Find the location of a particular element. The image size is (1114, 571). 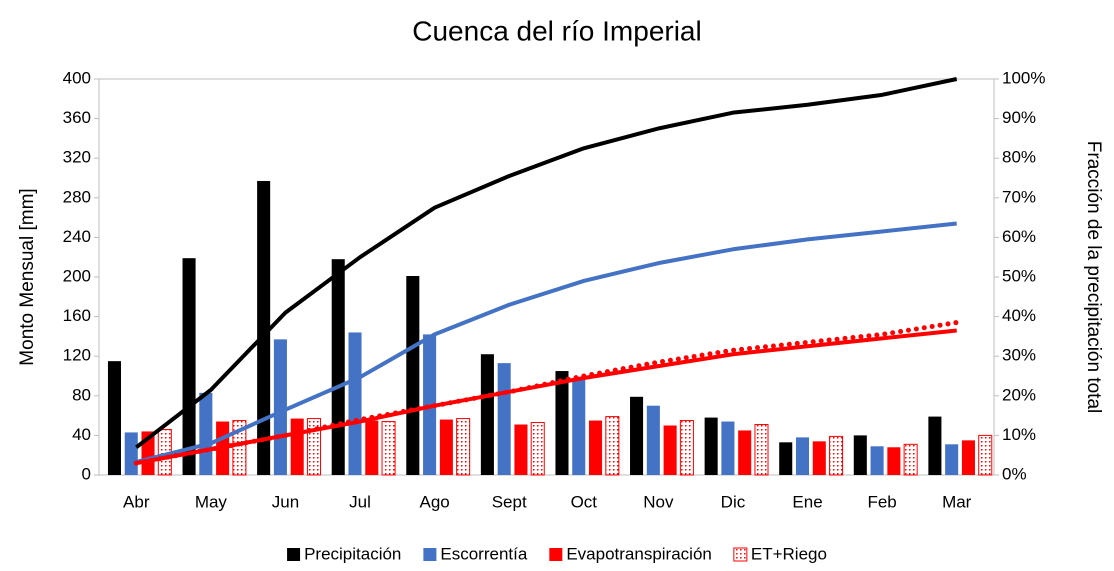

y-tick-label: 280 is located at coordinates (77, 196).